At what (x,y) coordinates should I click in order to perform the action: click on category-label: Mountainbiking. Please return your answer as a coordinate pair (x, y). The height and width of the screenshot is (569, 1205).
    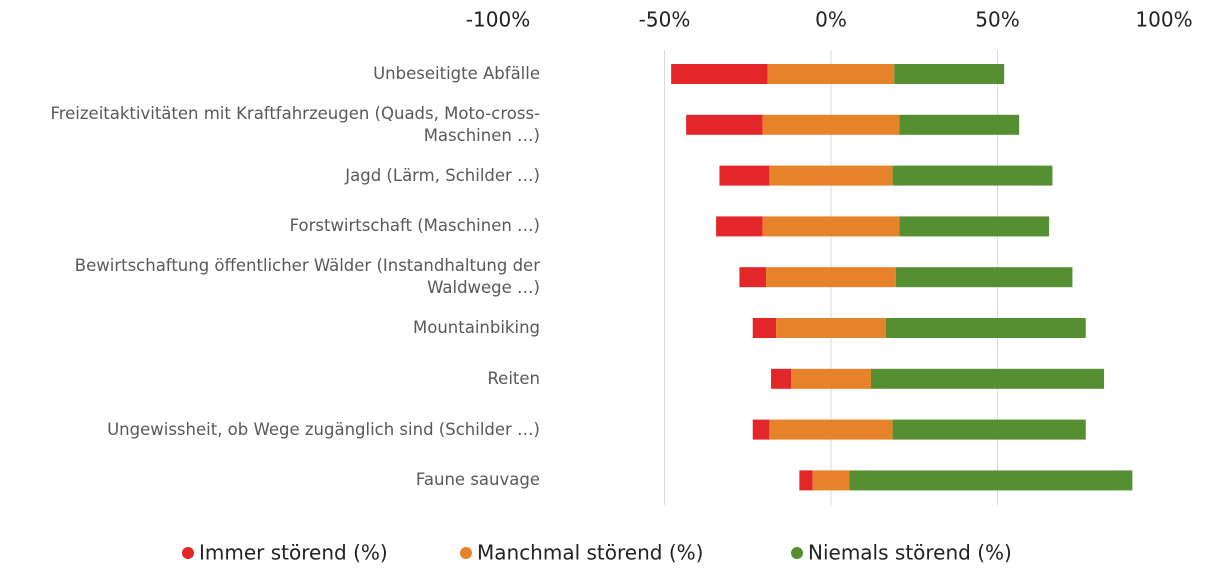
    Looking at the image, I should click on (476, 327).